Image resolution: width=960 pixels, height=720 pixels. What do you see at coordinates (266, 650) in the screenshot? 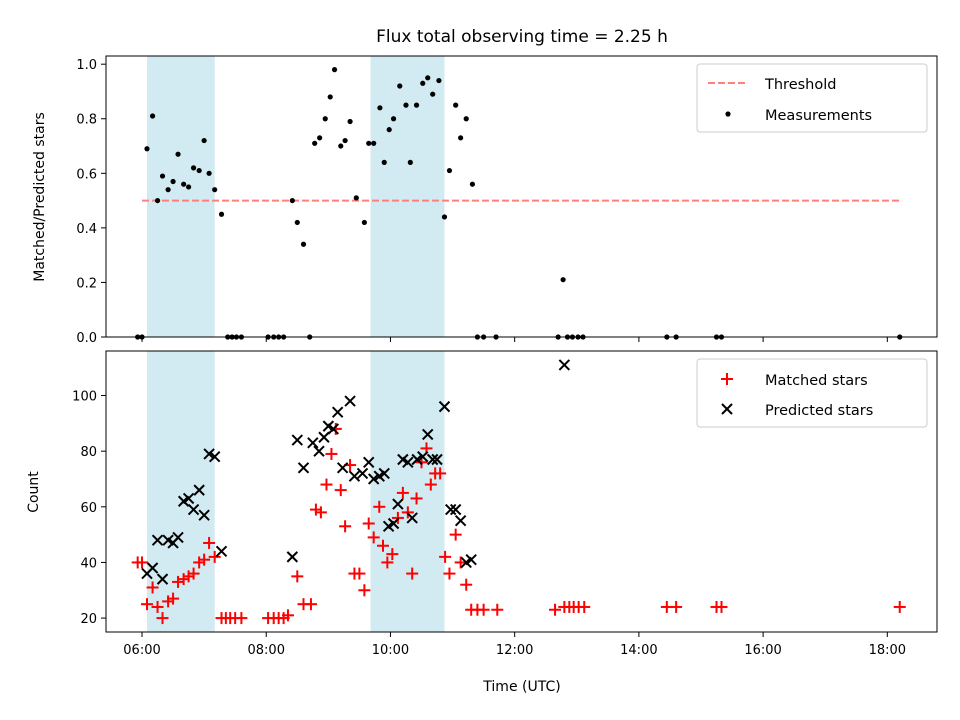
I see `x-tick-label: 08:00` at bounding box center [266, 650].